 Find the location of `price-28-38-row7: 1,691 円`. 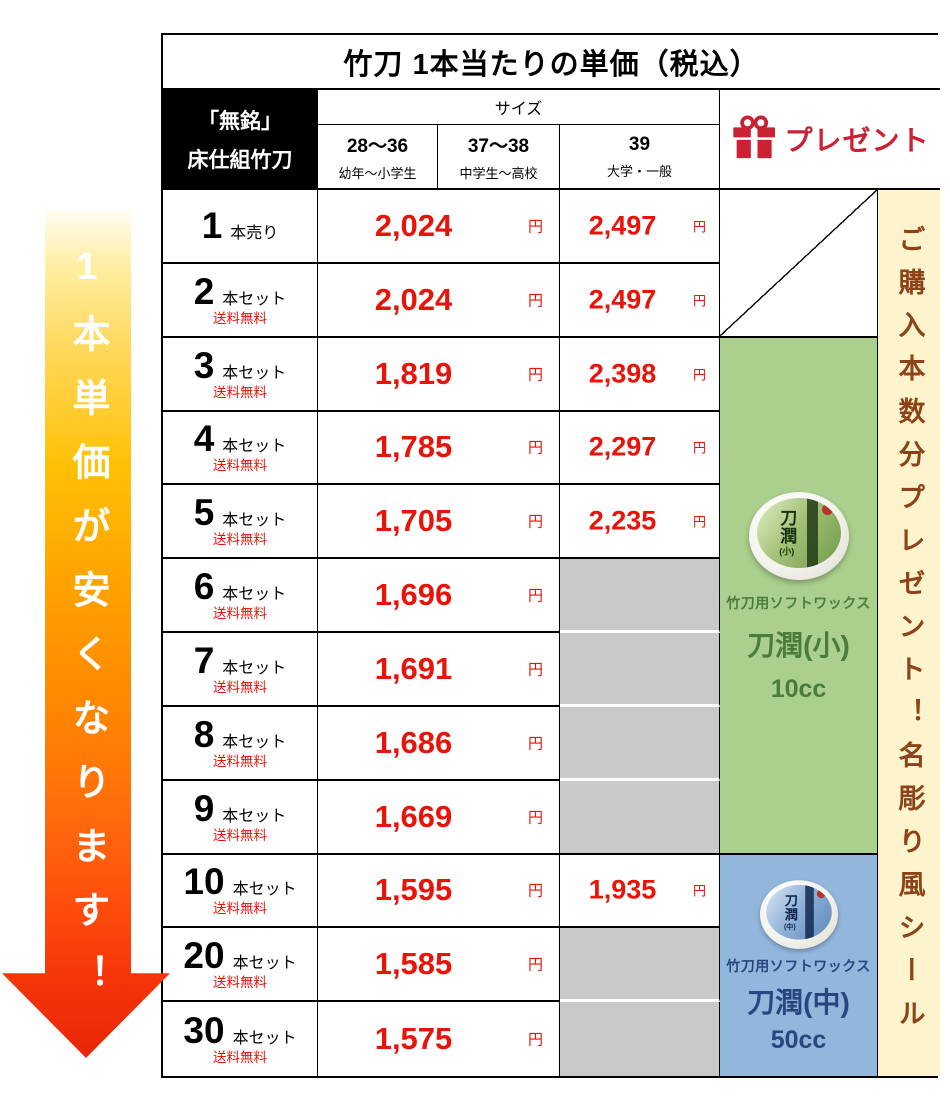

price-28-38-row7: 1,691 円 is located at coordinates (439, 670).